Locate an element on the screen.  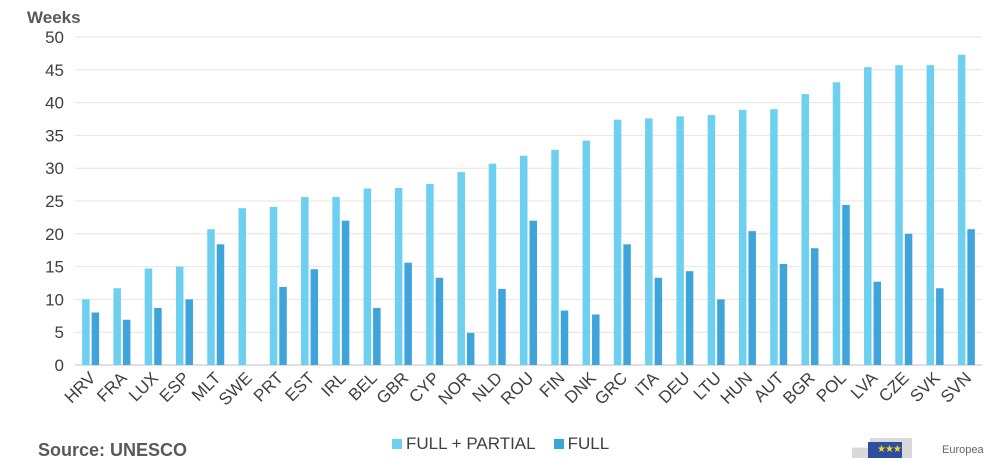
legend-label-full: FULL is located at coordinates (588, 443).